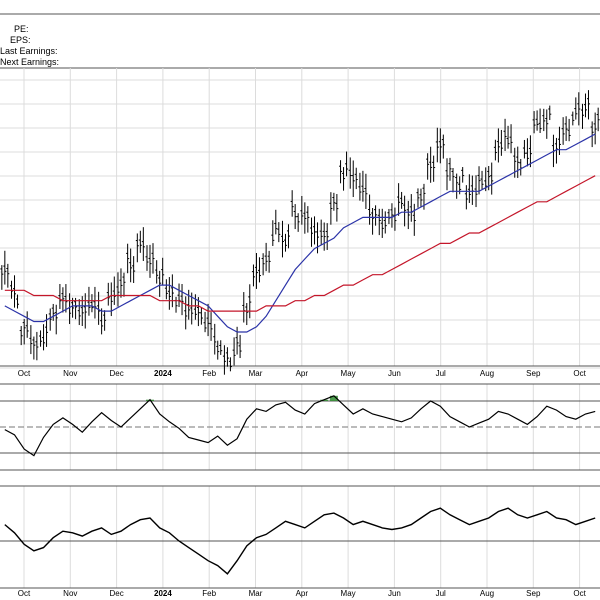 The height and width of the screenshot is (600, 600). I want to click on osc-line, so click(300, 426).